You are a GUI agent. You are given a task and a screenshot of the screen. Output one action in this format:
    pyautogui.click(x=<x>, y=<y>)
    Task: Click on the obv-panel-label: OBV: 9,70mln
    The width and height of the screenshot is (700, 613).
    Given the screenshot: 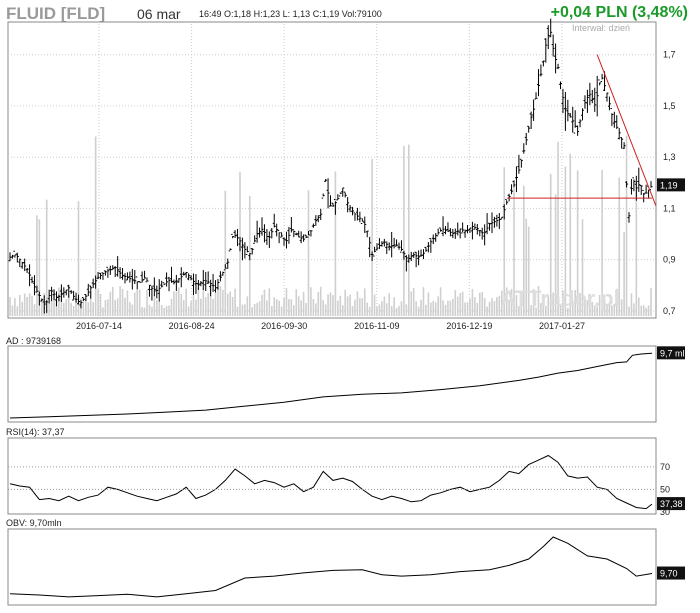 What is the action you would take?
    pyautogui.click(x=34, y=523)
    